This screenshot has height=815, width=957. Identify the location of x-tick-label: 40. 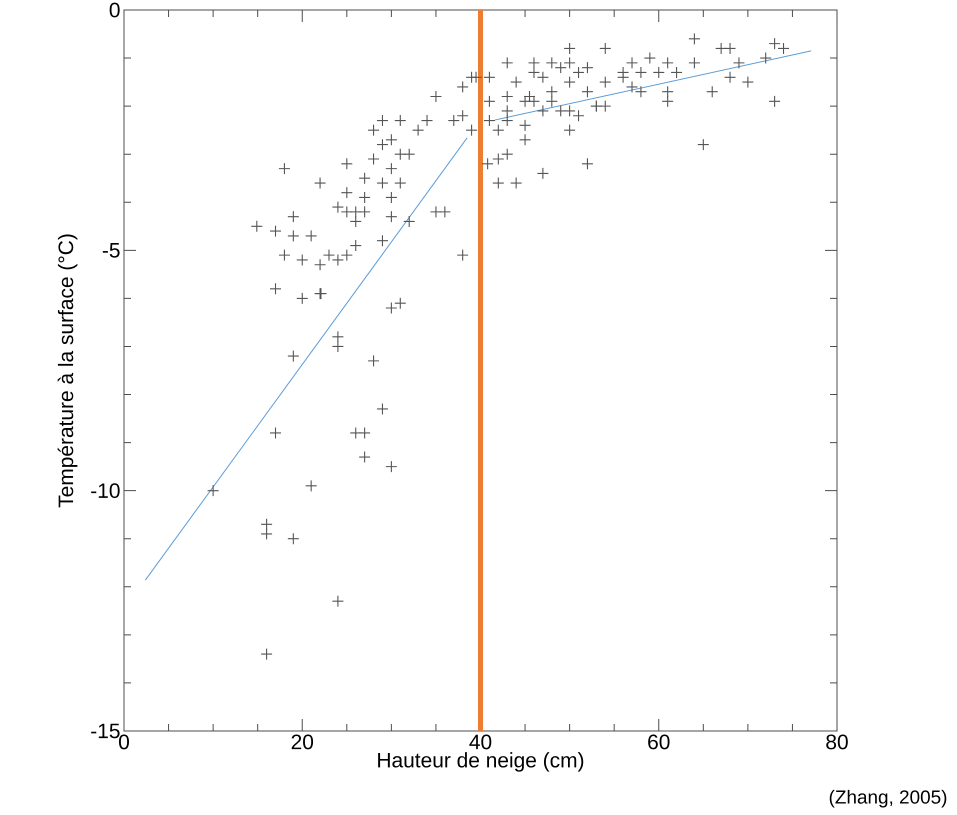
(480, 742).